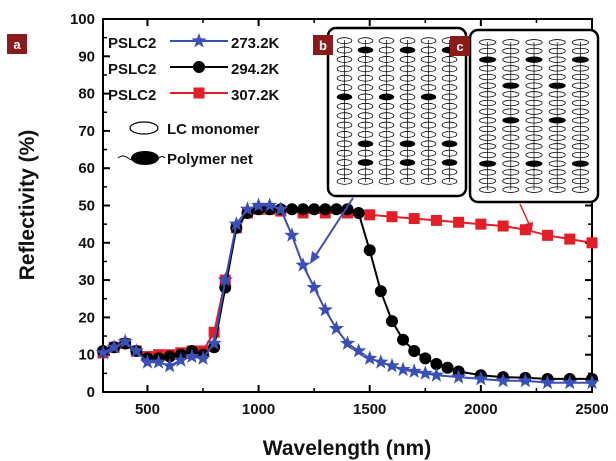  What do you see at coordinates (255, 95) in the screenshot?
I see `legend-temp-3: 307.2K` at bounding box center [255, 95].